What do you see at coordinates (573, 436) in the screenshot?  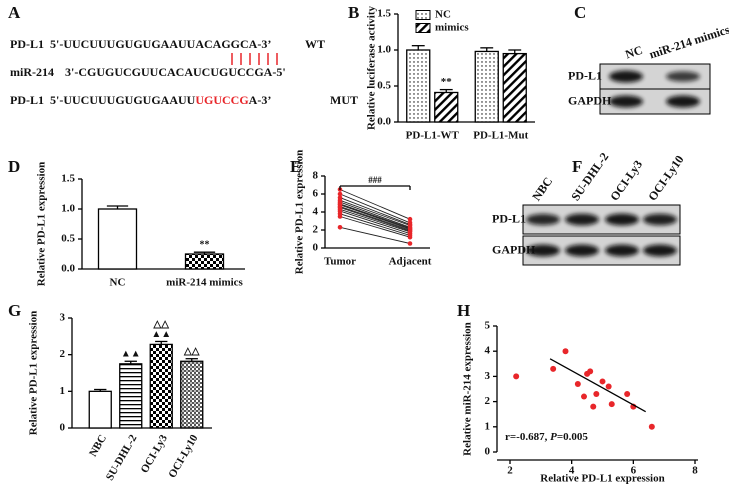 I see `stat-part: =0.005` at bounding box center [573, 436].